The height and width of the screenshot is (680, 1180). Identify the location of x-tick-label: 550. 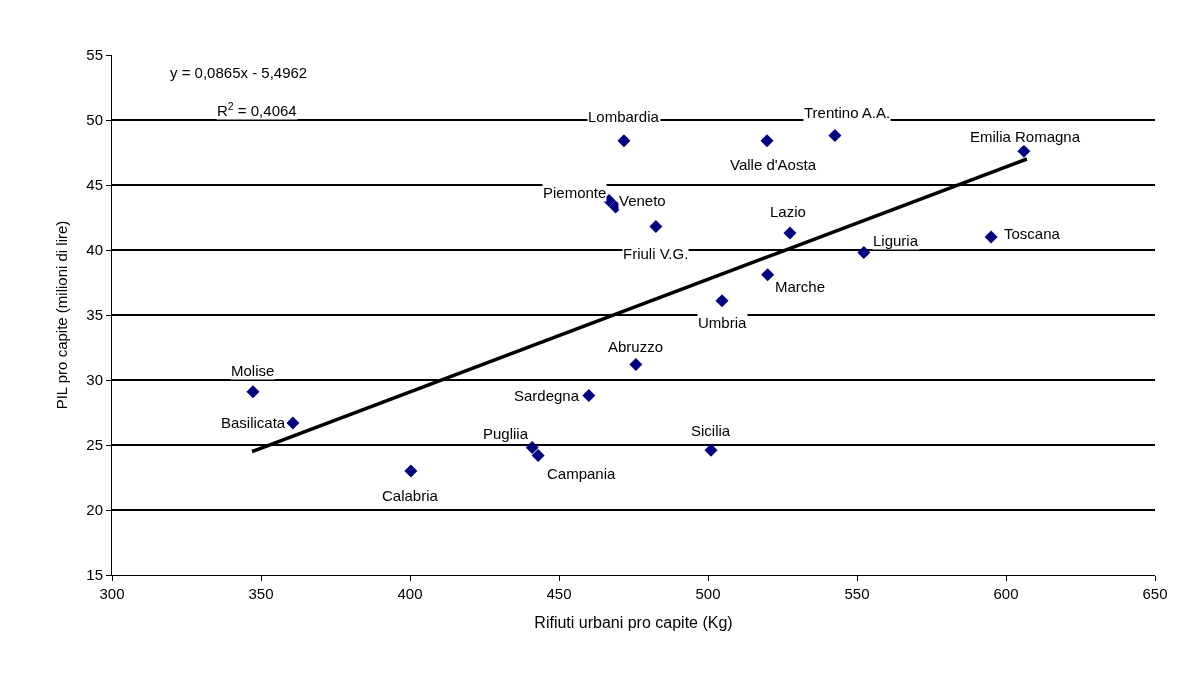
(857, 593).